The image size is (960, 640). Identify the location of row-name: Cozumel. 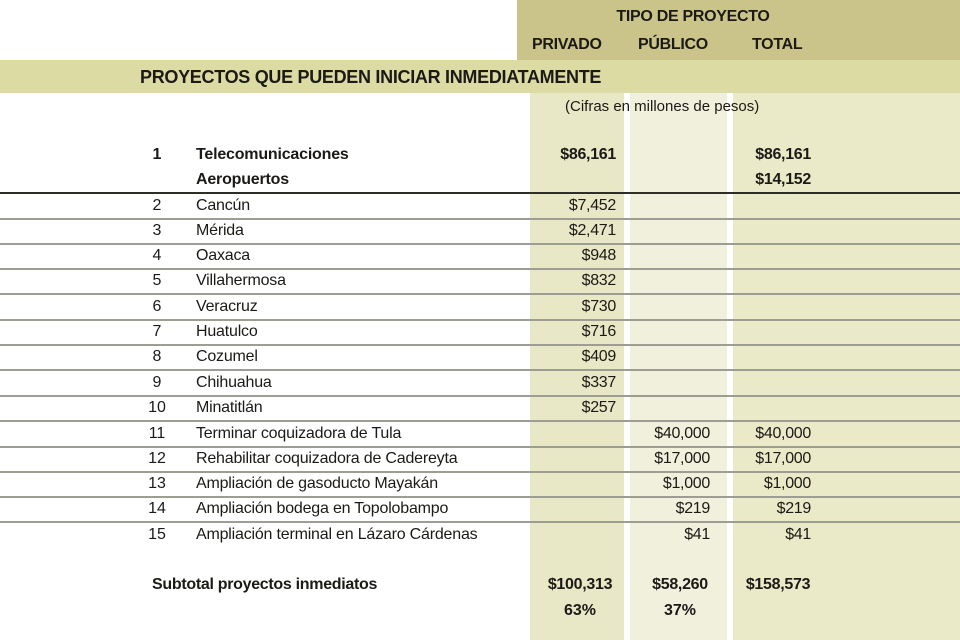
(227, 356).